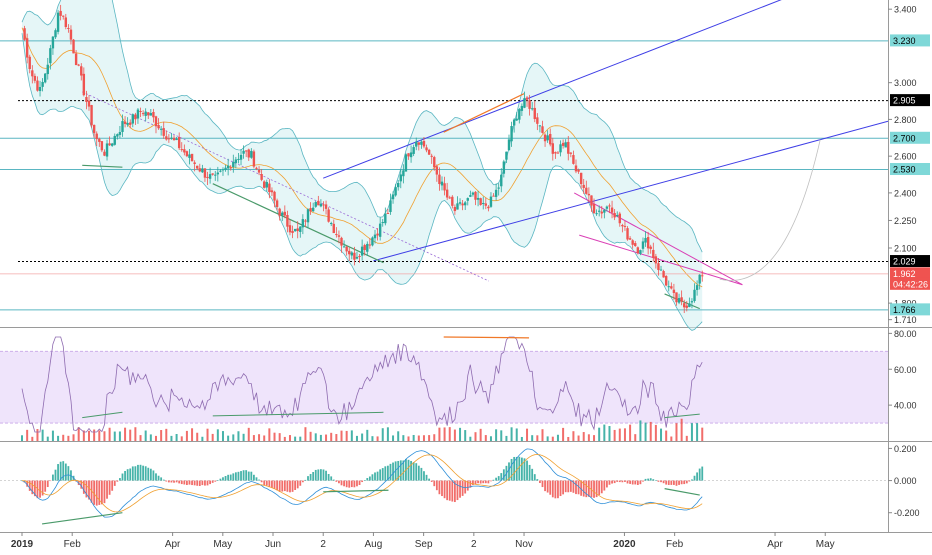 Image resolution: width=932 pixels, height=555 pixels. Describe the element at coordinates (910, 283) in the screenshot. I see `price-label-badge` at that location.